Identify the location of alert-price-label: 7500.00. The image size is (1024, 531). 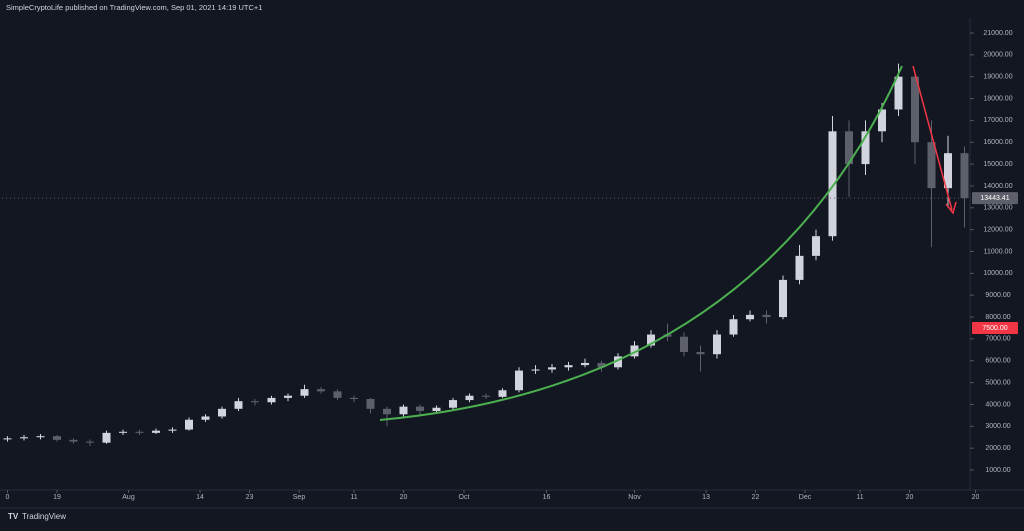
(994, 328).